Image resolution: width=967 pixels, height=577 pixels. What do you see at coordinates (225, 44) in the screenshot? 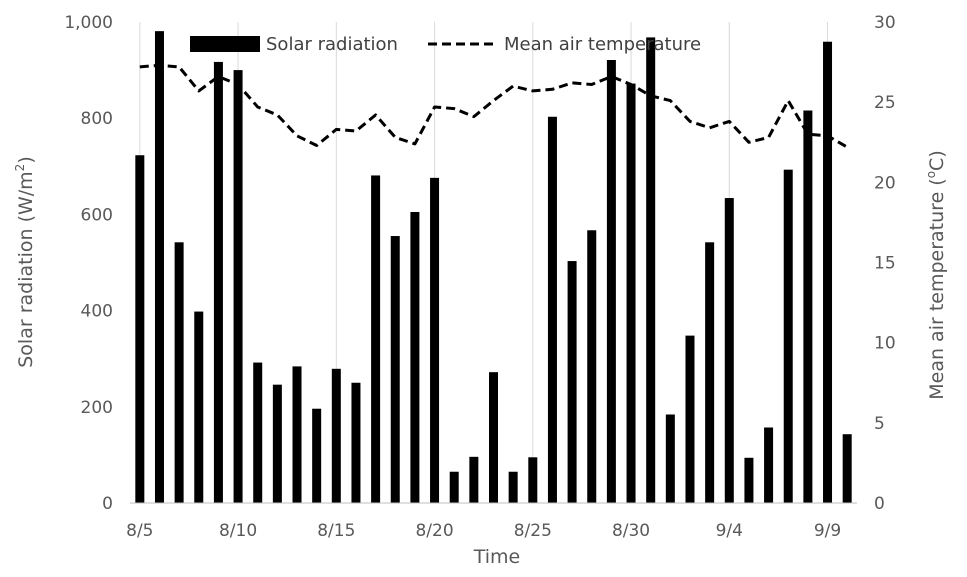
I see `legend-swatch-solar-radiation` at bounding box center [225, 44].